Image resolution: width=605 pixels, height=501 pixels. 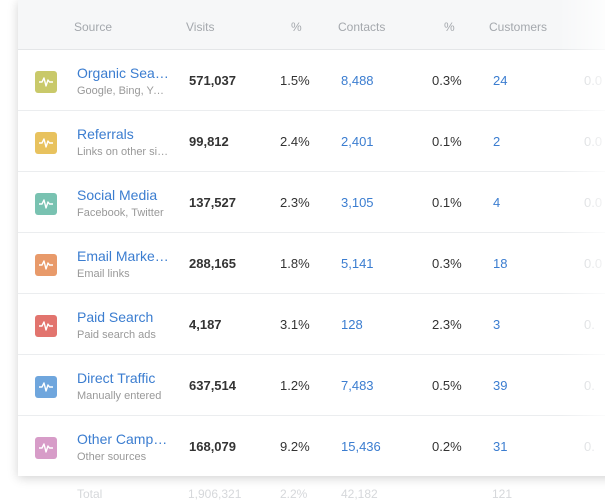 I want to click on contacts-link: 2,401, so click(x=357, y=141).